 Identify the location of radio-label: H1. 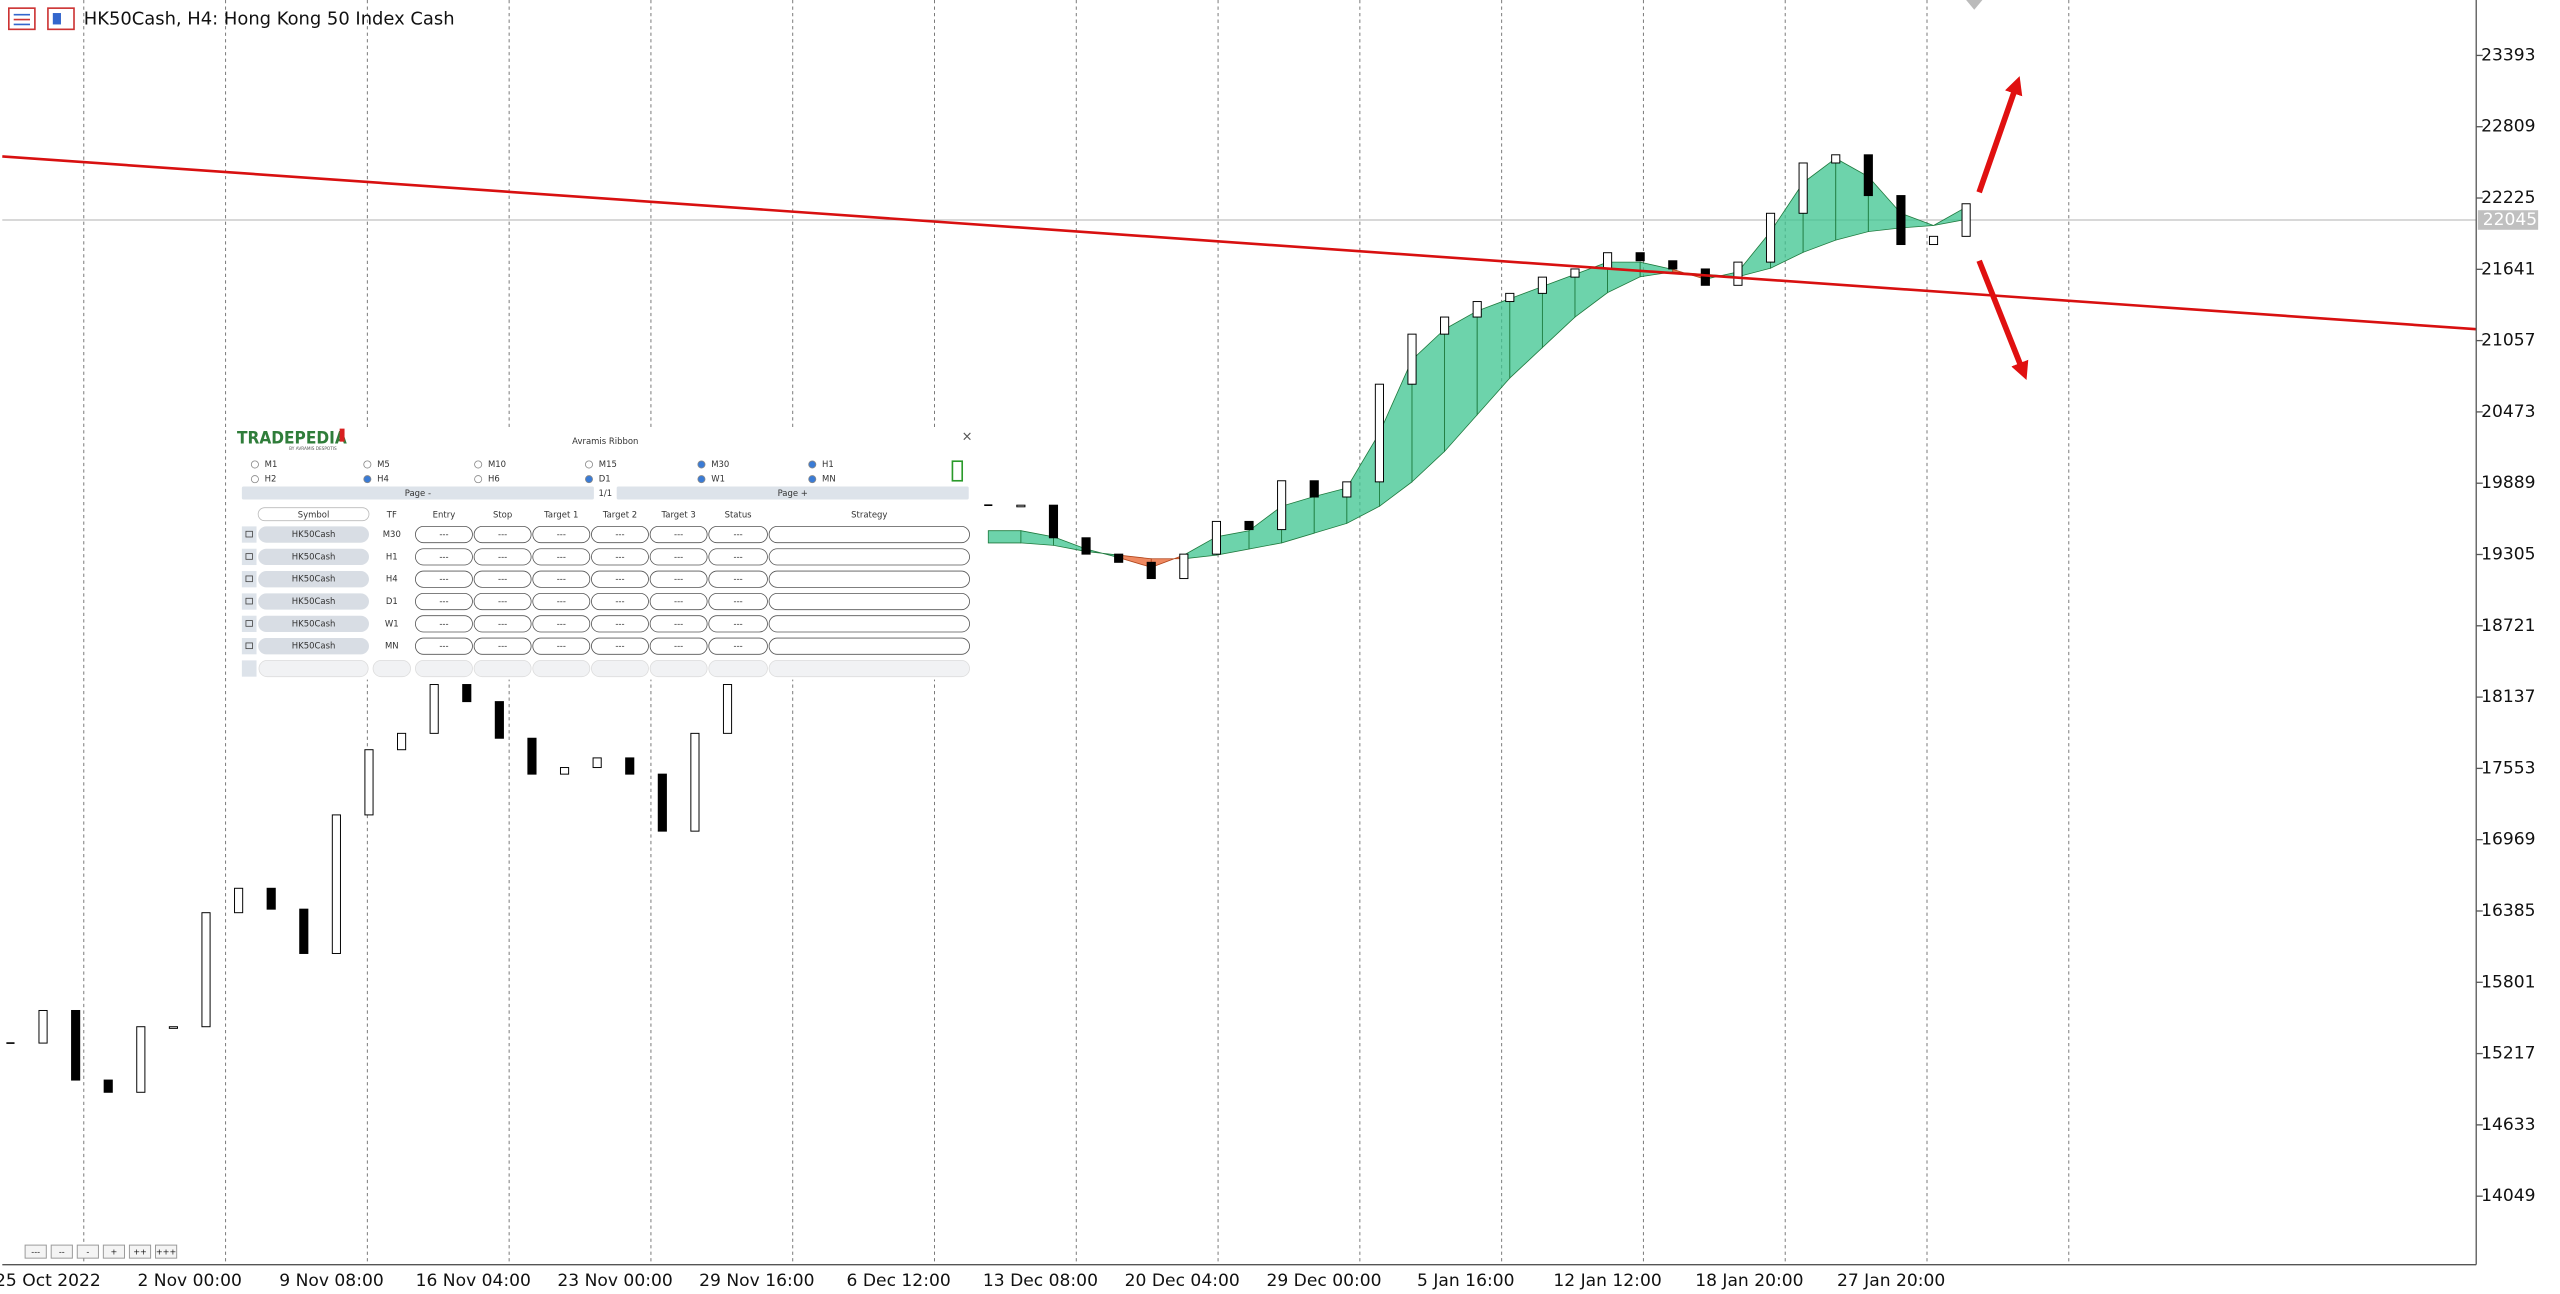
(828, 464).